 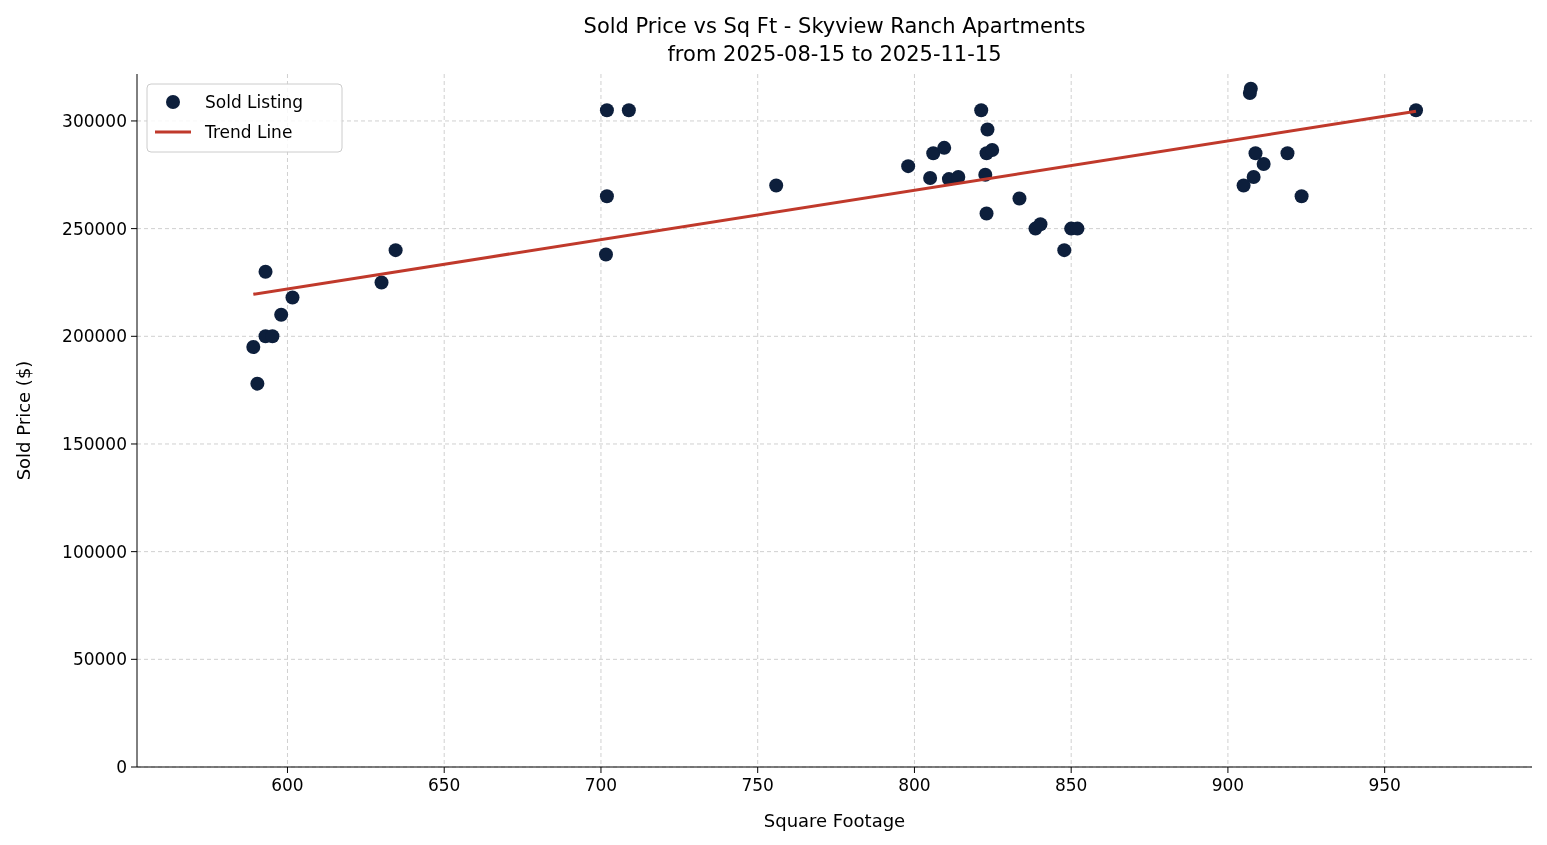 What do you see at coordinates (99, 659) in the screenshot?
I see `y-tick-label: 50000` at bounding box center [99, 659].